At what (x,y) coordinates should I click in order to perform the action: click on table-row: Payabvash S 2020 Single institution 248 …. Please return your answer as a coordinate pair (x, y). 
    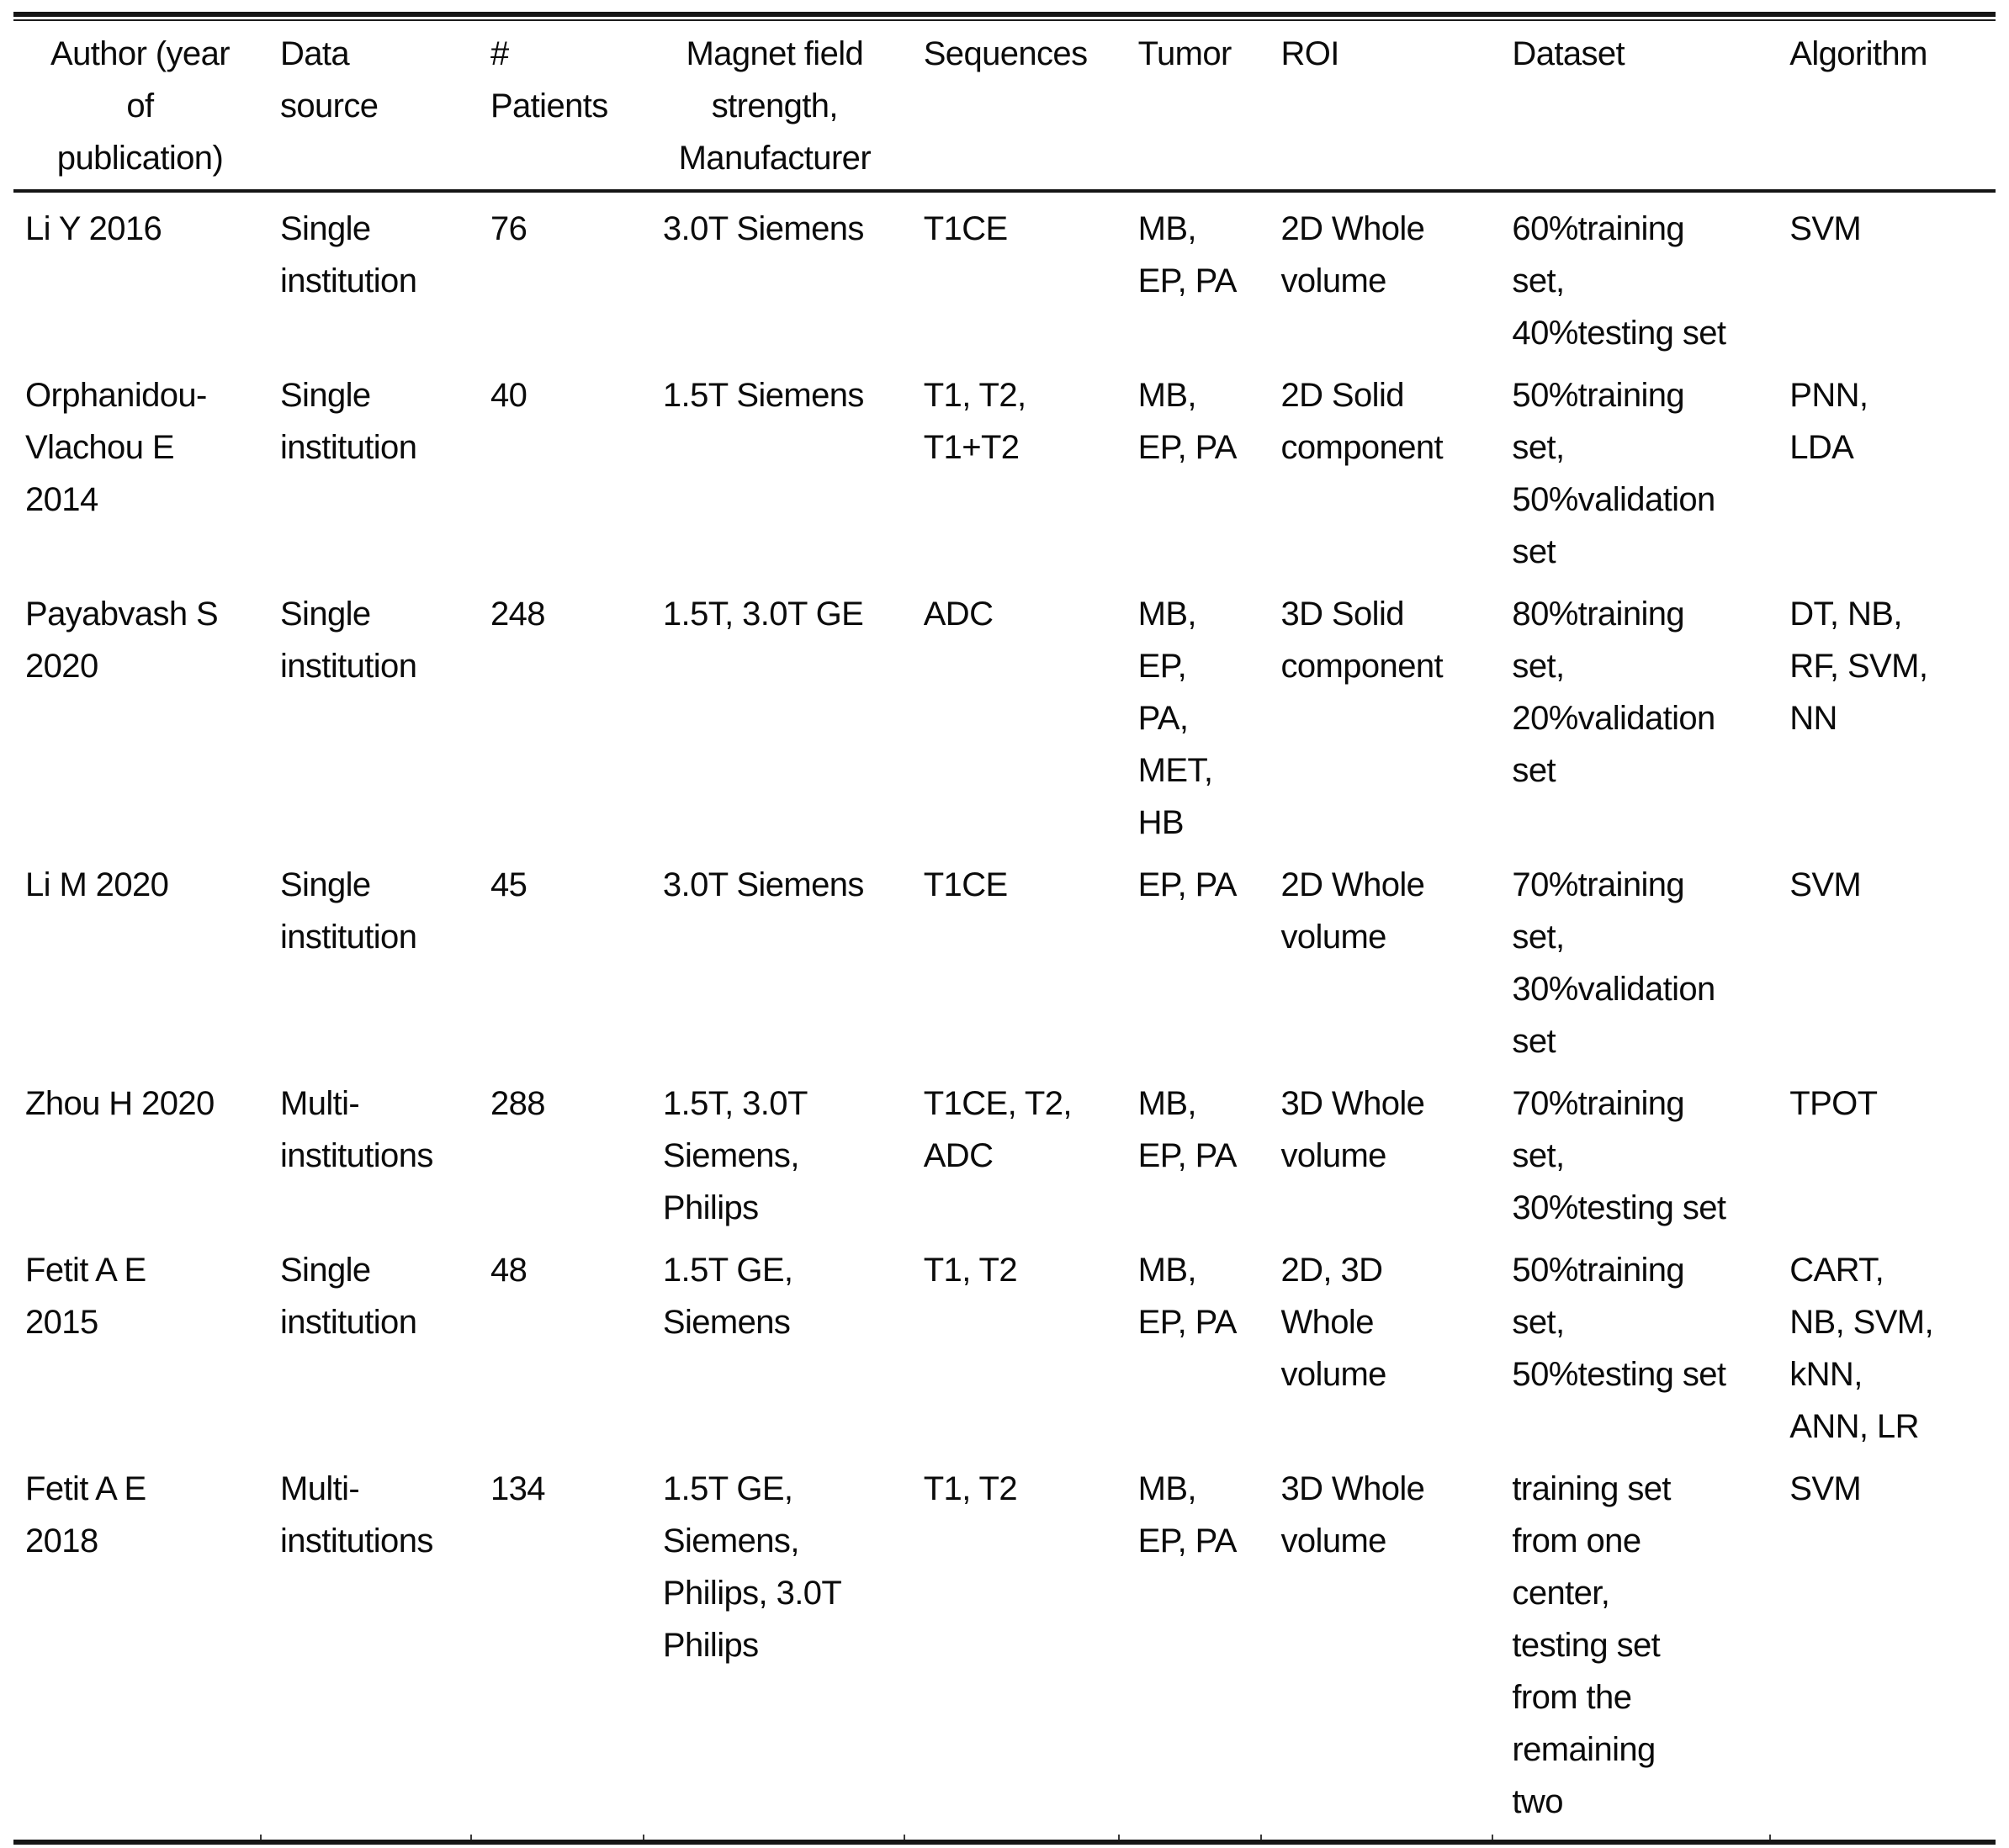
    Looking at the image, I should click on (1004, 713).